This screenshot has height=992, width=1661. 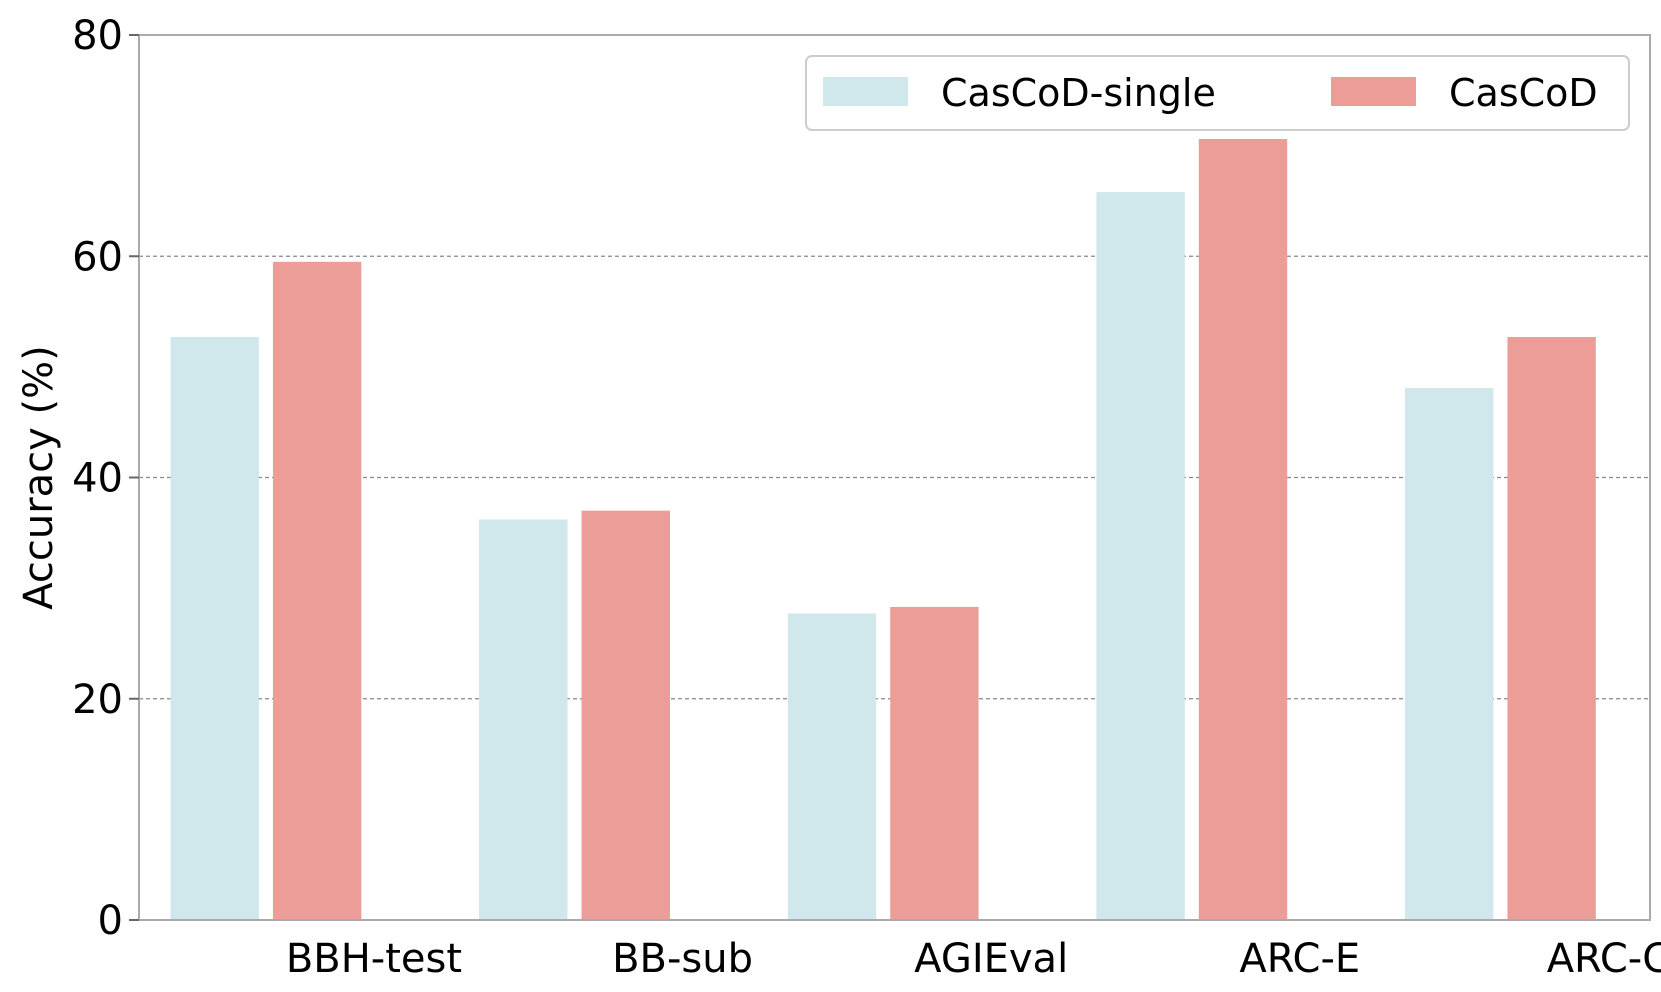 I want to click on bar-arc-e-cascod-single, so click(x=1140, y=556).